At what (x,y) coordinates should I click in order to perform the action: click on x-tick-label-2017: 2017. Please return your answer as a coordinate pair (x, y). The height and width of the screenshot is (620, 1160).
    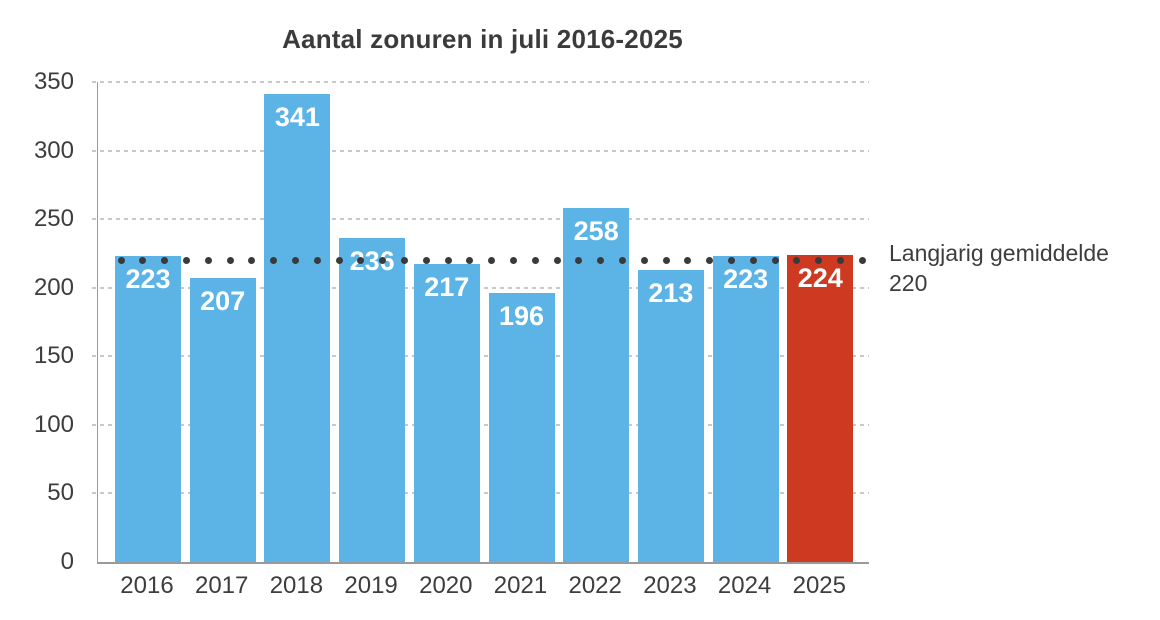
    Looking at the image, I should click on (221, 585).